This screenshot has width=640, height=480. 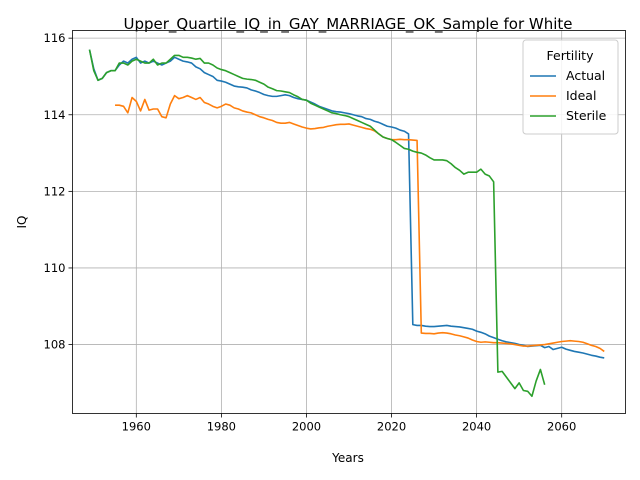 What do you see at coordinates (55, 191) in the screenshot?
I see `y-tick-label: 112` at bounding box center [55, 191].